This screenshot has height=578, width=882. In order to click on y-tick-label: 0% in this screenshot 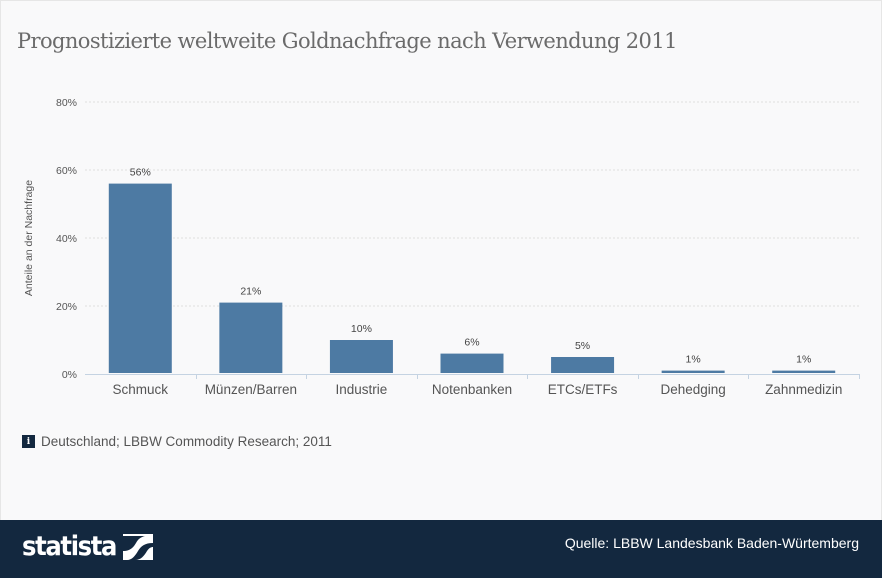, I will do `click(69, 375)`.